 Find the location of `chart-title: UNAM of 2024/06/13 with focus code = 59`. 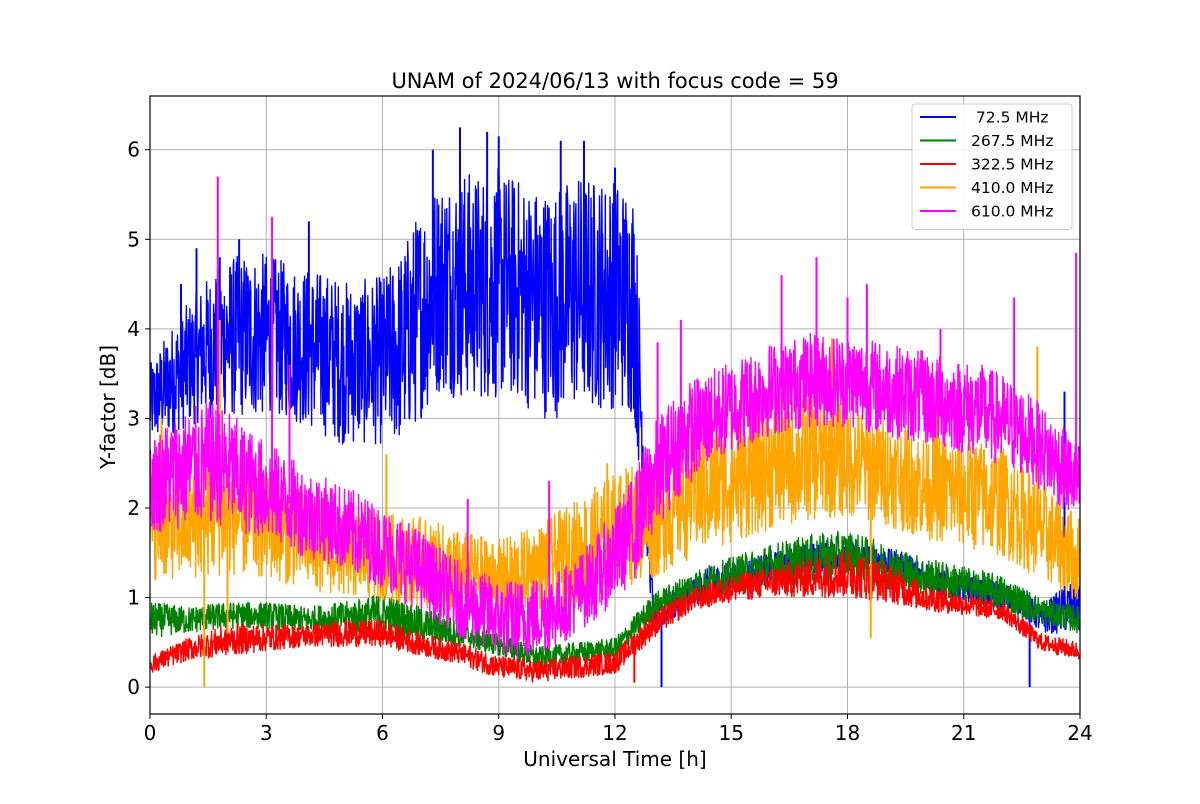

chart-title: UNAM of 2024/06/13 with focus code = 59 is located at coordinates (614, 81).